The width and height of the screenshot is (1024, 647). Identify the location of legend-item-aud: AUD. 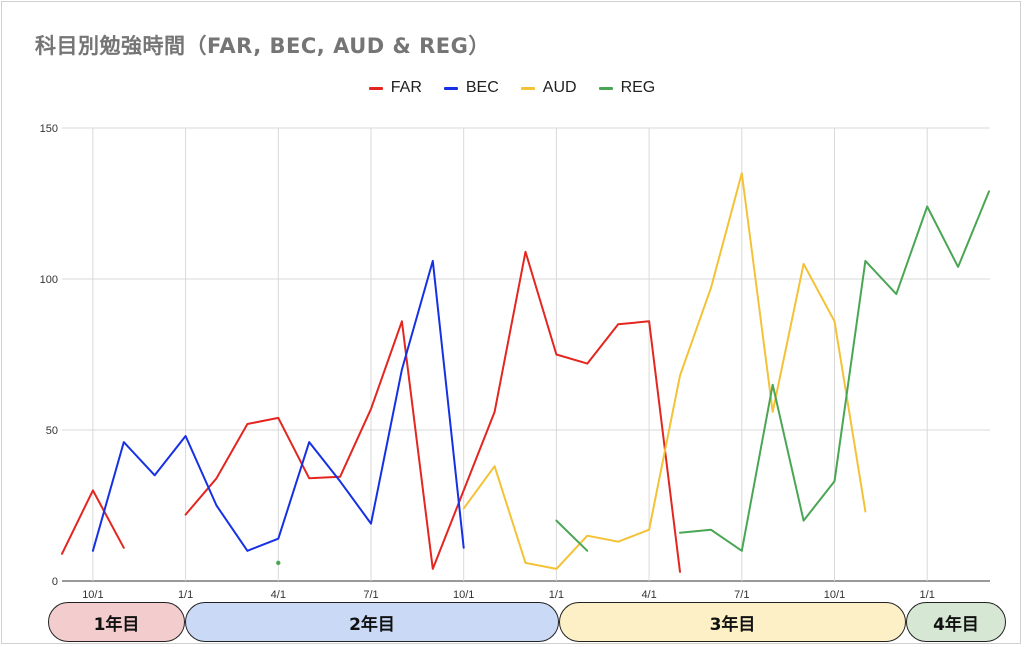
(548, 88).